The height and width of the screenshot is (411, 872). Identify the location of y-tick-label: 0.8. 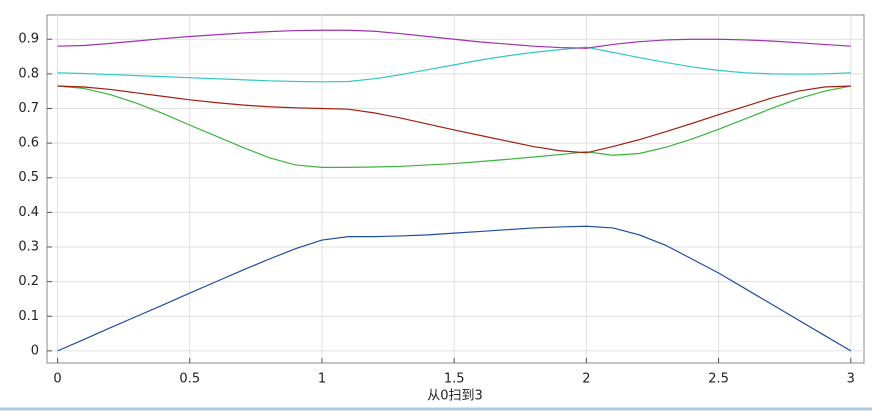
(28, 73).